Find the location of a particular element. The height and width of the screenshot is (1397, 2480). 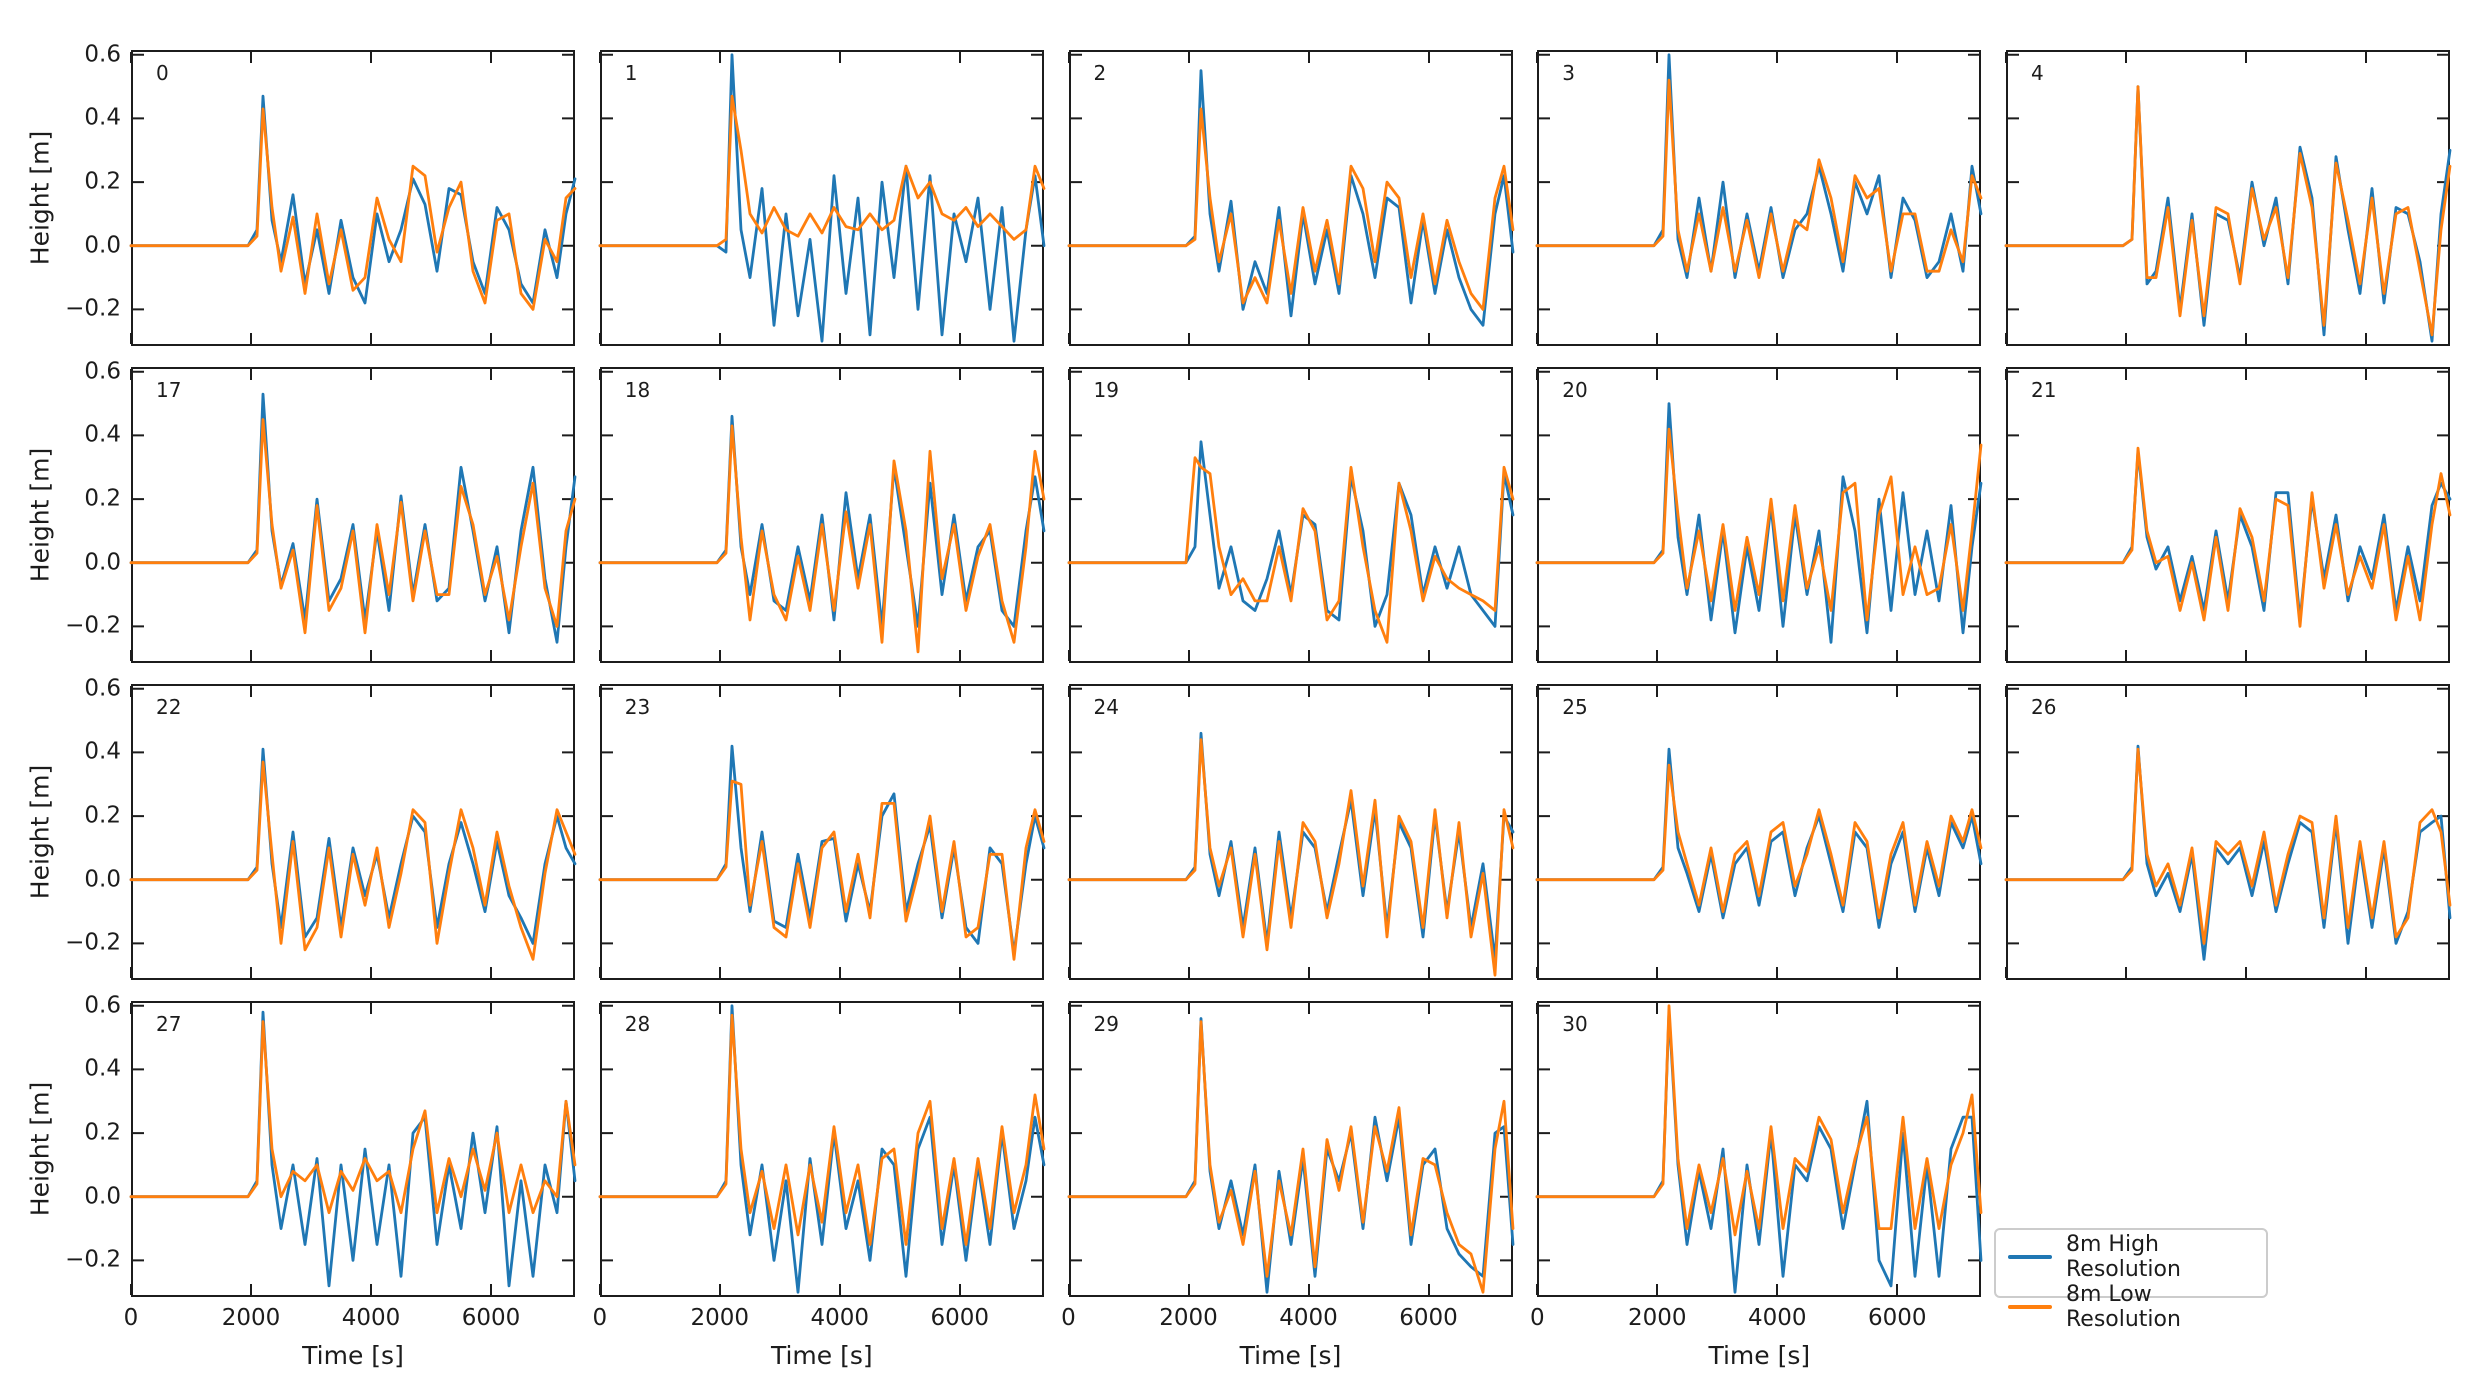

subplot-label-21: 21 is located at coordinates (2044, 390).